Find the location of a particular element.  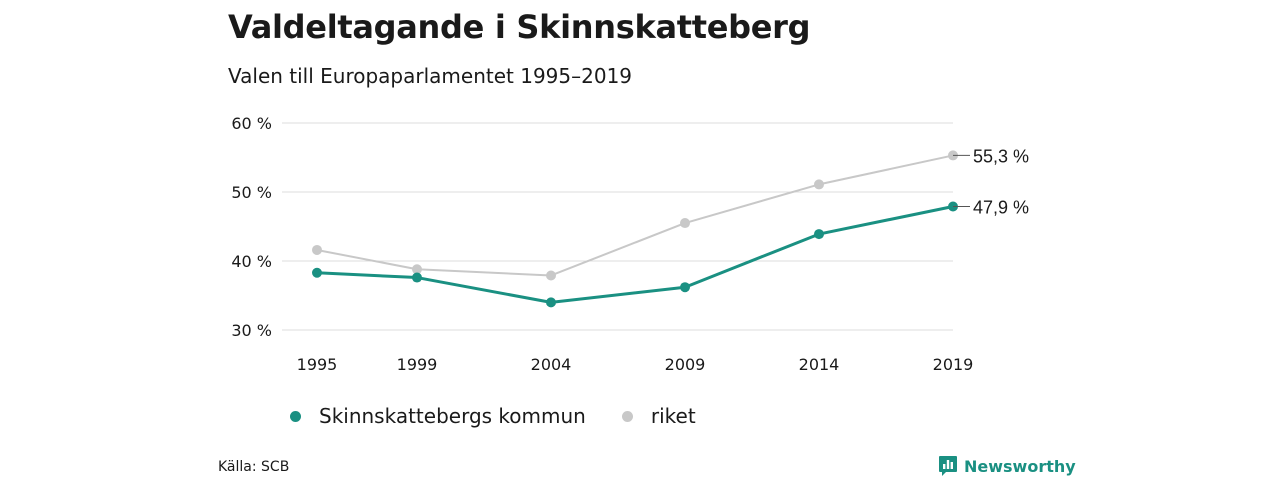

y-tick-label: 40 % is located at coordinates (251, 261).